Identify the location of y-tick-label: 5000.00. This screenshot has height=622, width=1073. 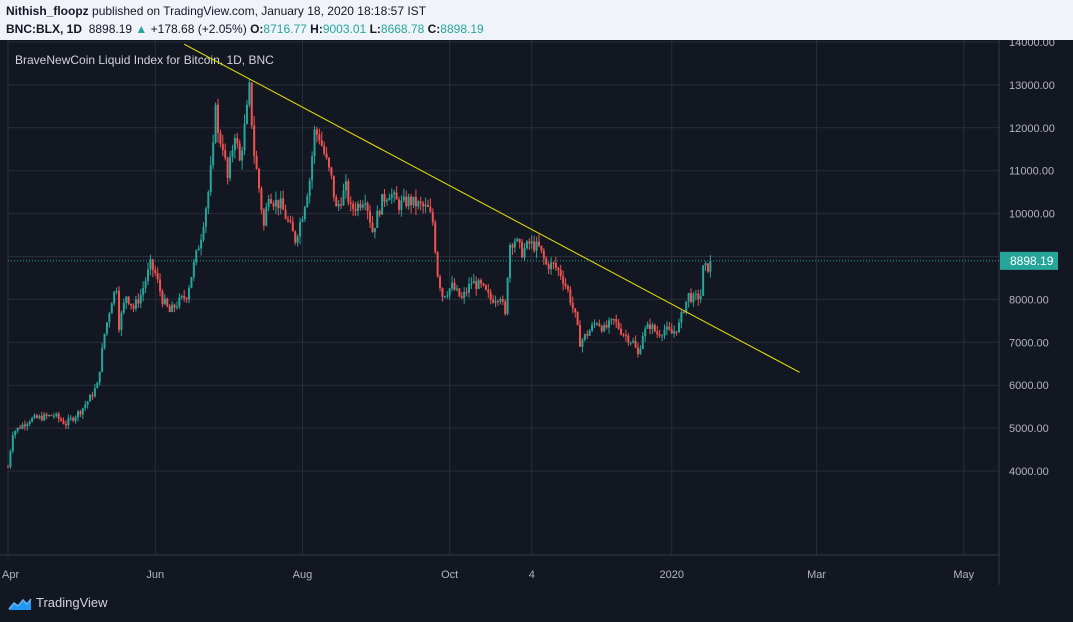
(1029, 429).